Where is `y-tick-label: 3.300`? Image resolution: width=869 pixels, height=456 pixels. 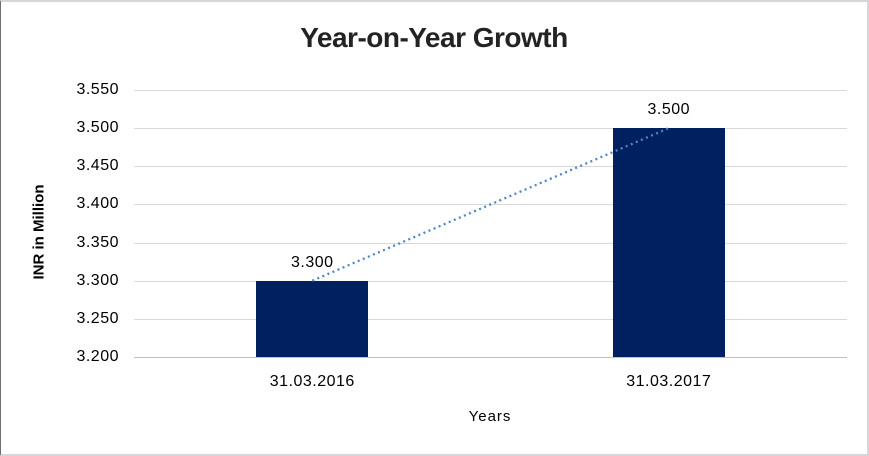 y-tick-label: 3.300 is located at coordinates (97, 280).